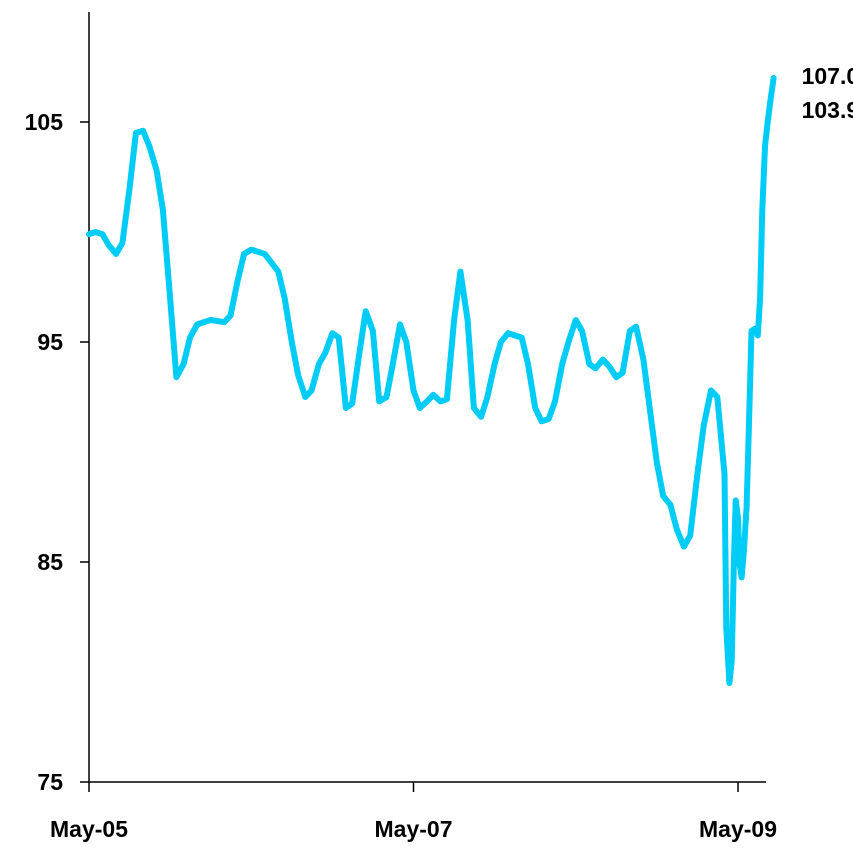 The height and width of the screenshot is (850, 853). I want to click on y-tick-label: 85, so click(50, 562).